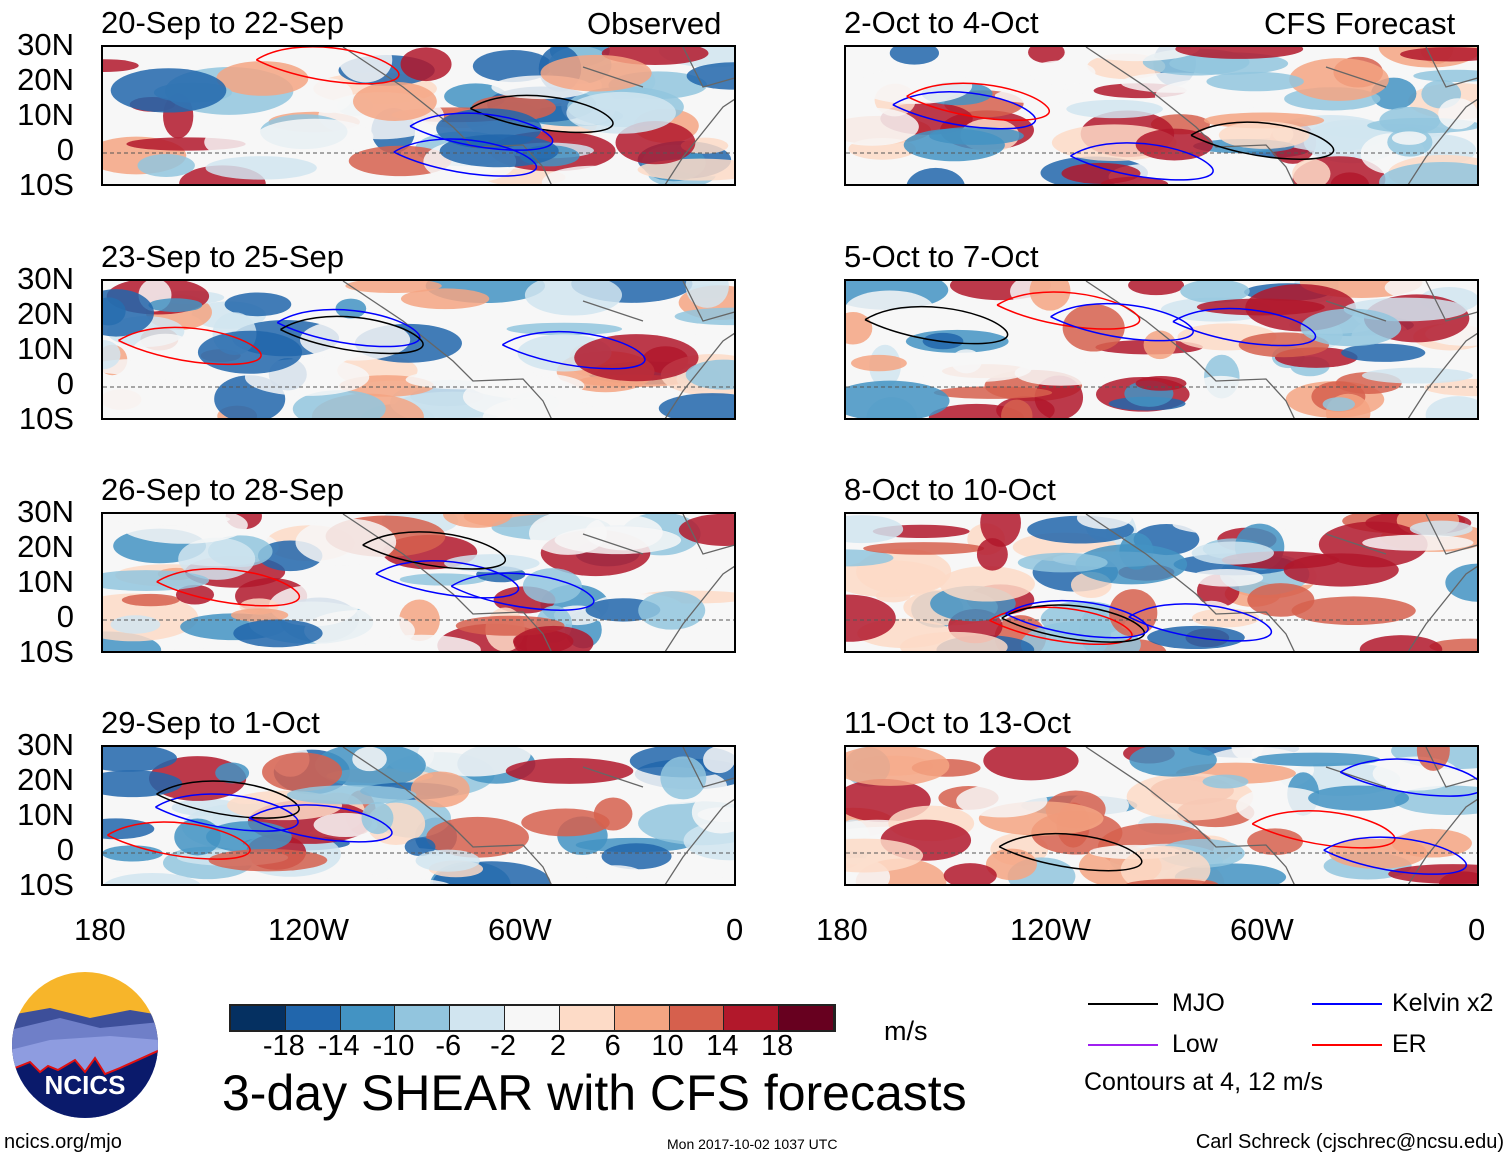  What do you see at coordinates (85, 1085) in the screenshot?
I see `svg-text: NCICS` at bounding box center [85, 1085].